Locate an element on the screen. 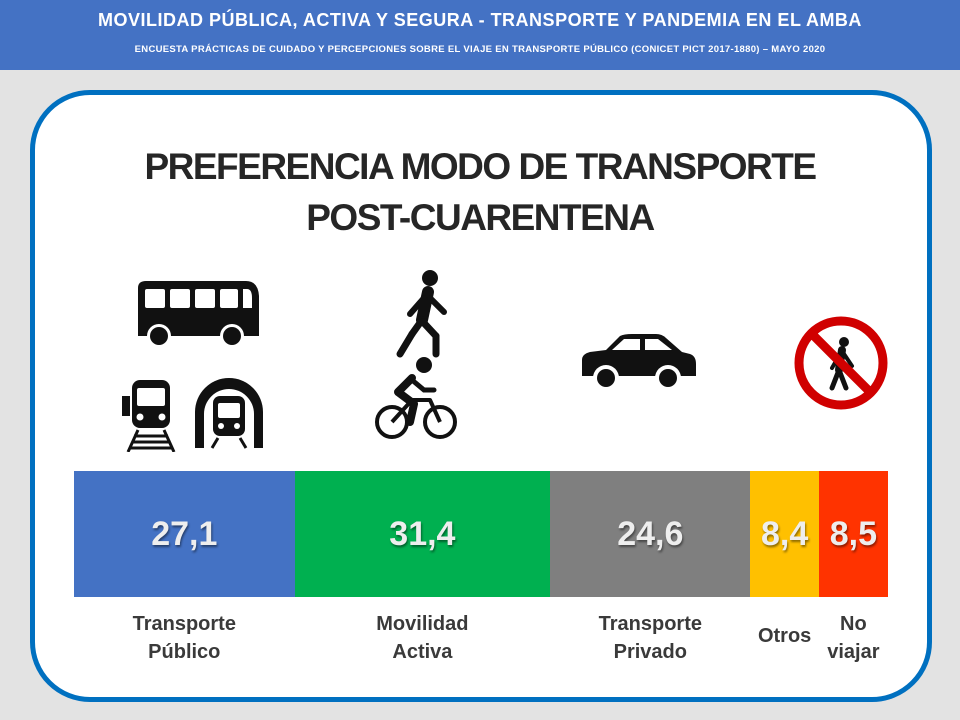 Image resolution: width=960 pixels, height=720 pixels. car-icon is located at coordinates (639, 362).